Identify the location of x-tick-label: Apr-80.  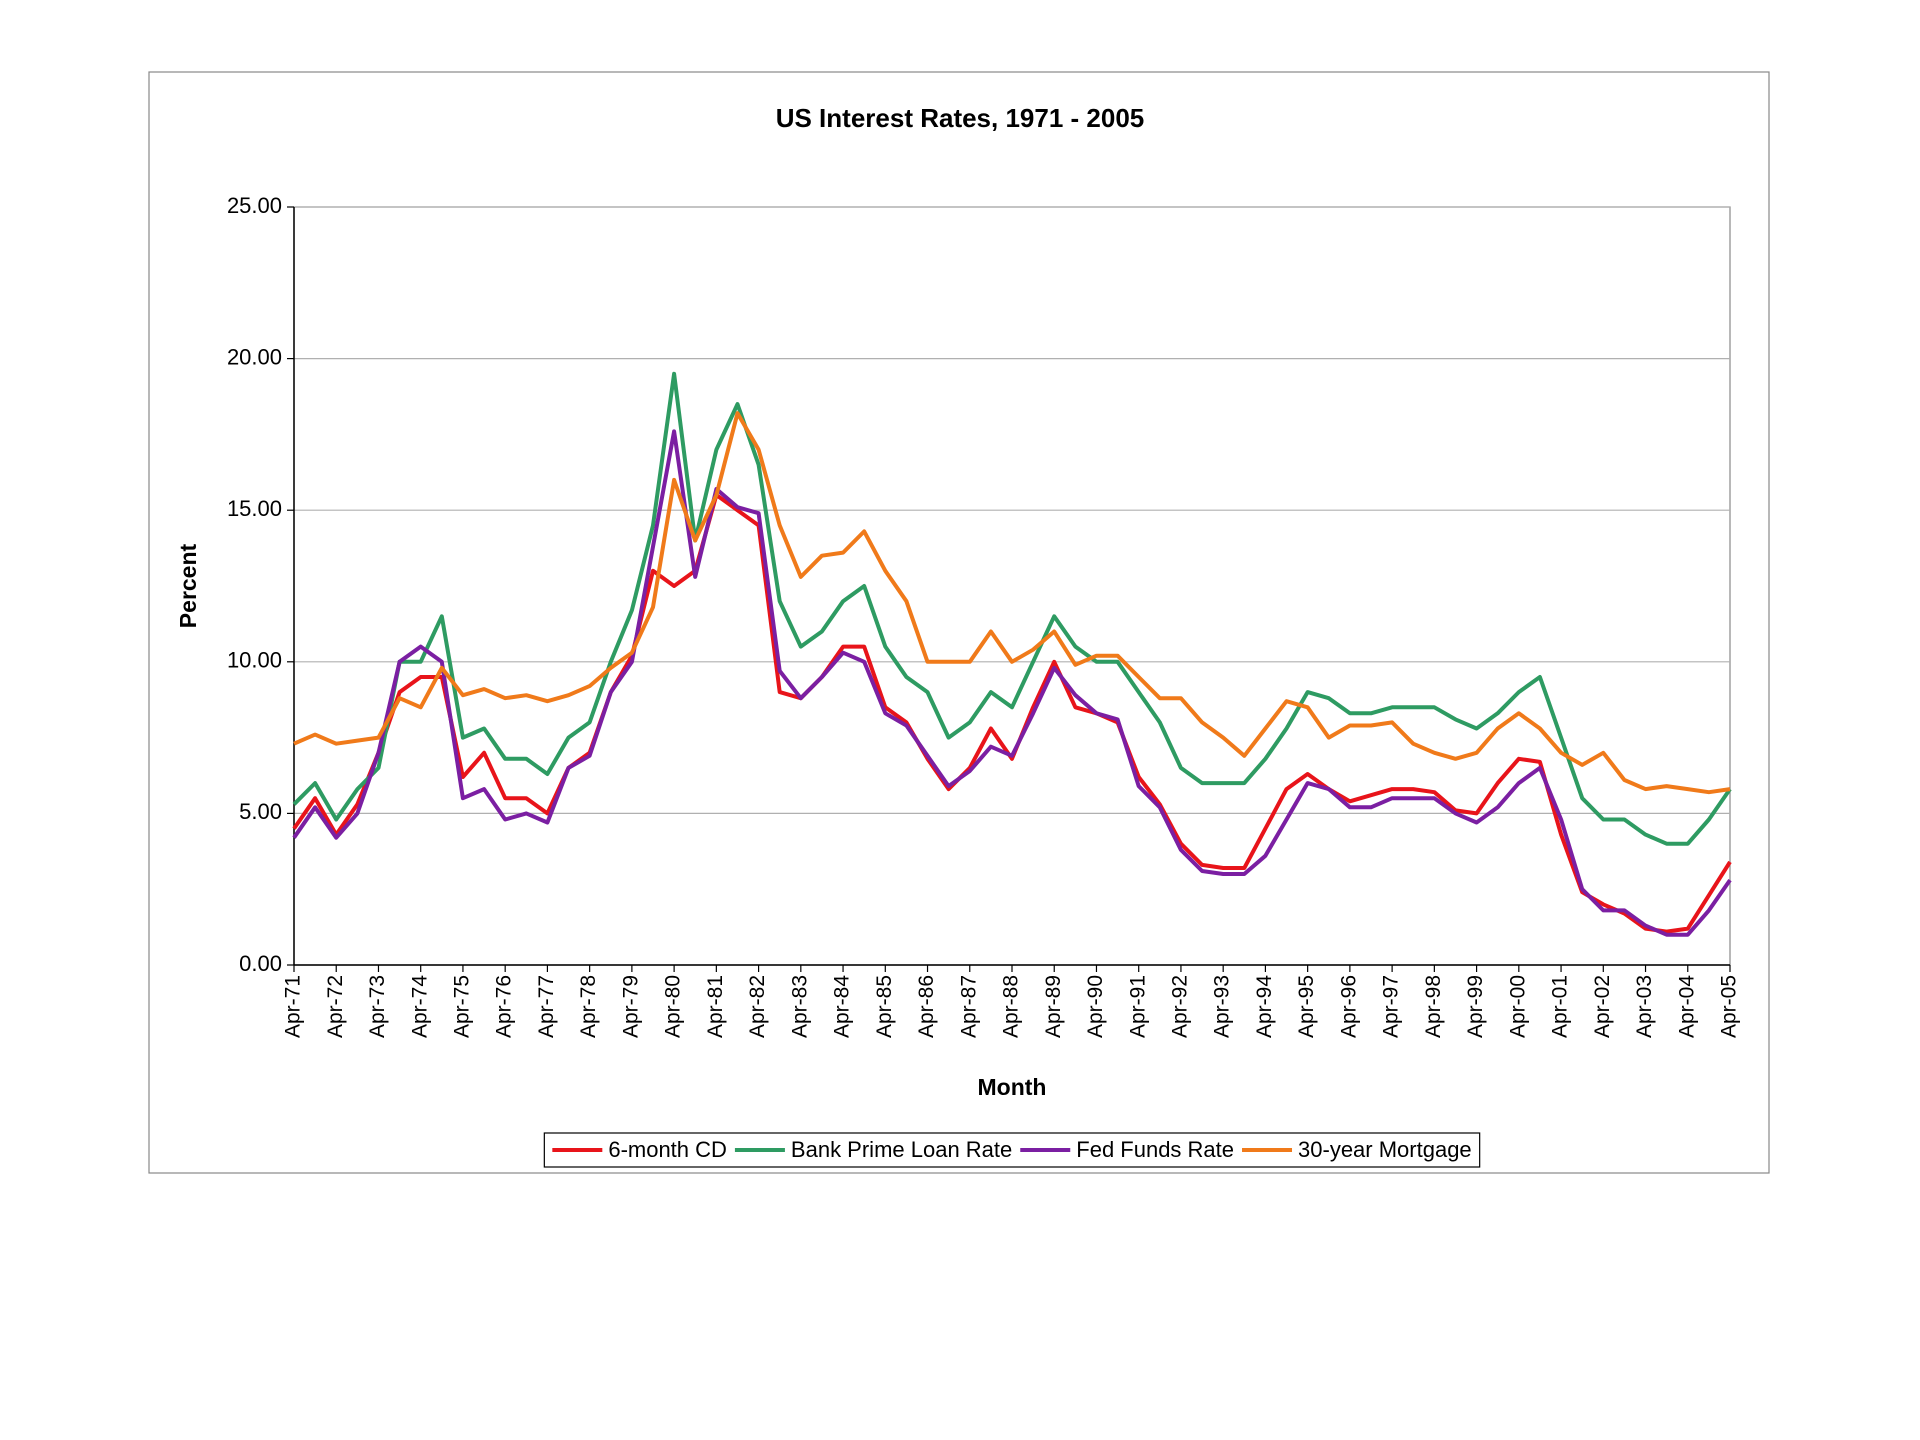
(673, 1006).